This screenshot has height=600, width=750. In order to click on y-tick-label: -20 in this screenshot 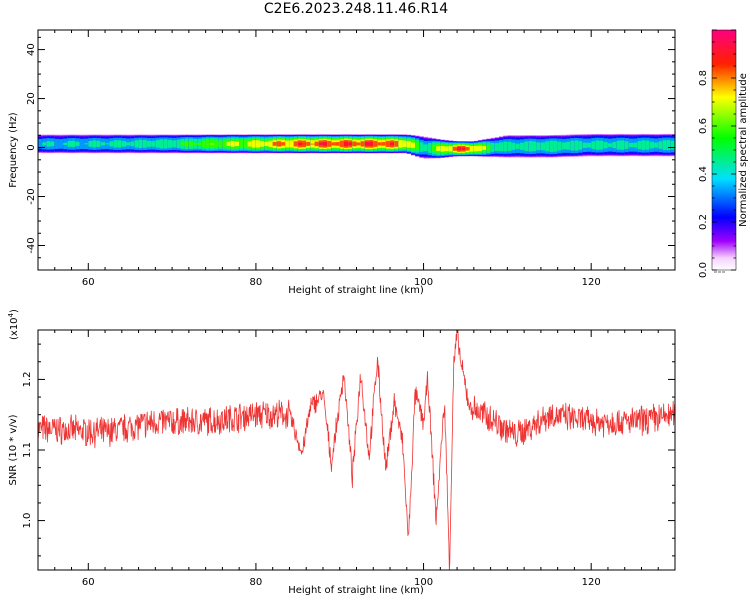, I will do `click(31, 196)`.